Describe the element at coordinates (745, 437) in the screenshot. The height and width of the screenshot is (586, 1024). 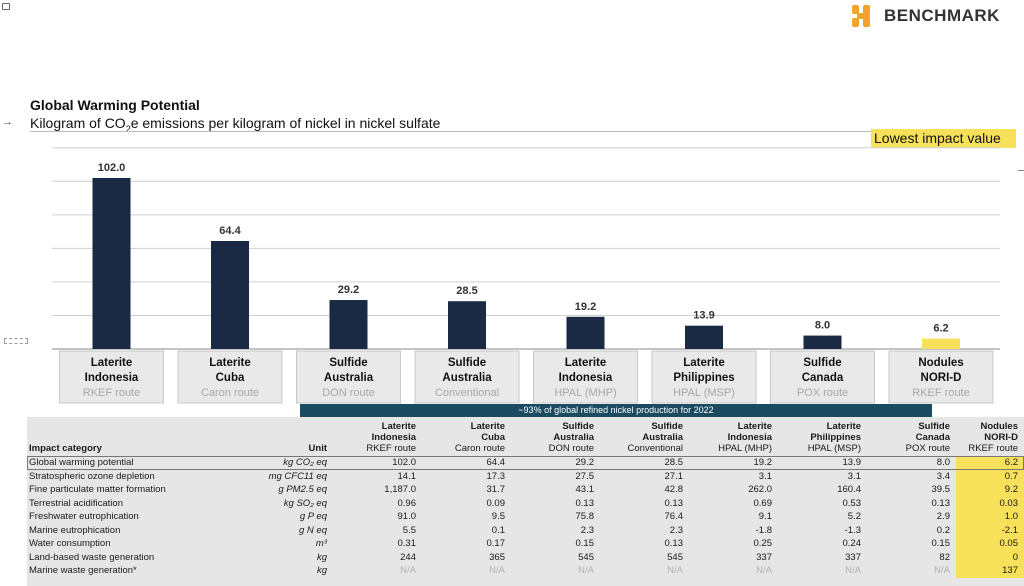
I see `column-header-4: Laterite Indonesia HPAL (MHP)` at that location.